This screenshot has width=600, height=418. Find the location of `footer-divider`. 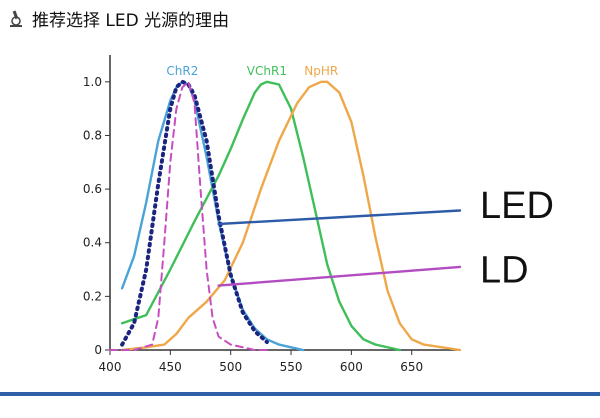

footer-divider is located at coordinates (300, 394).